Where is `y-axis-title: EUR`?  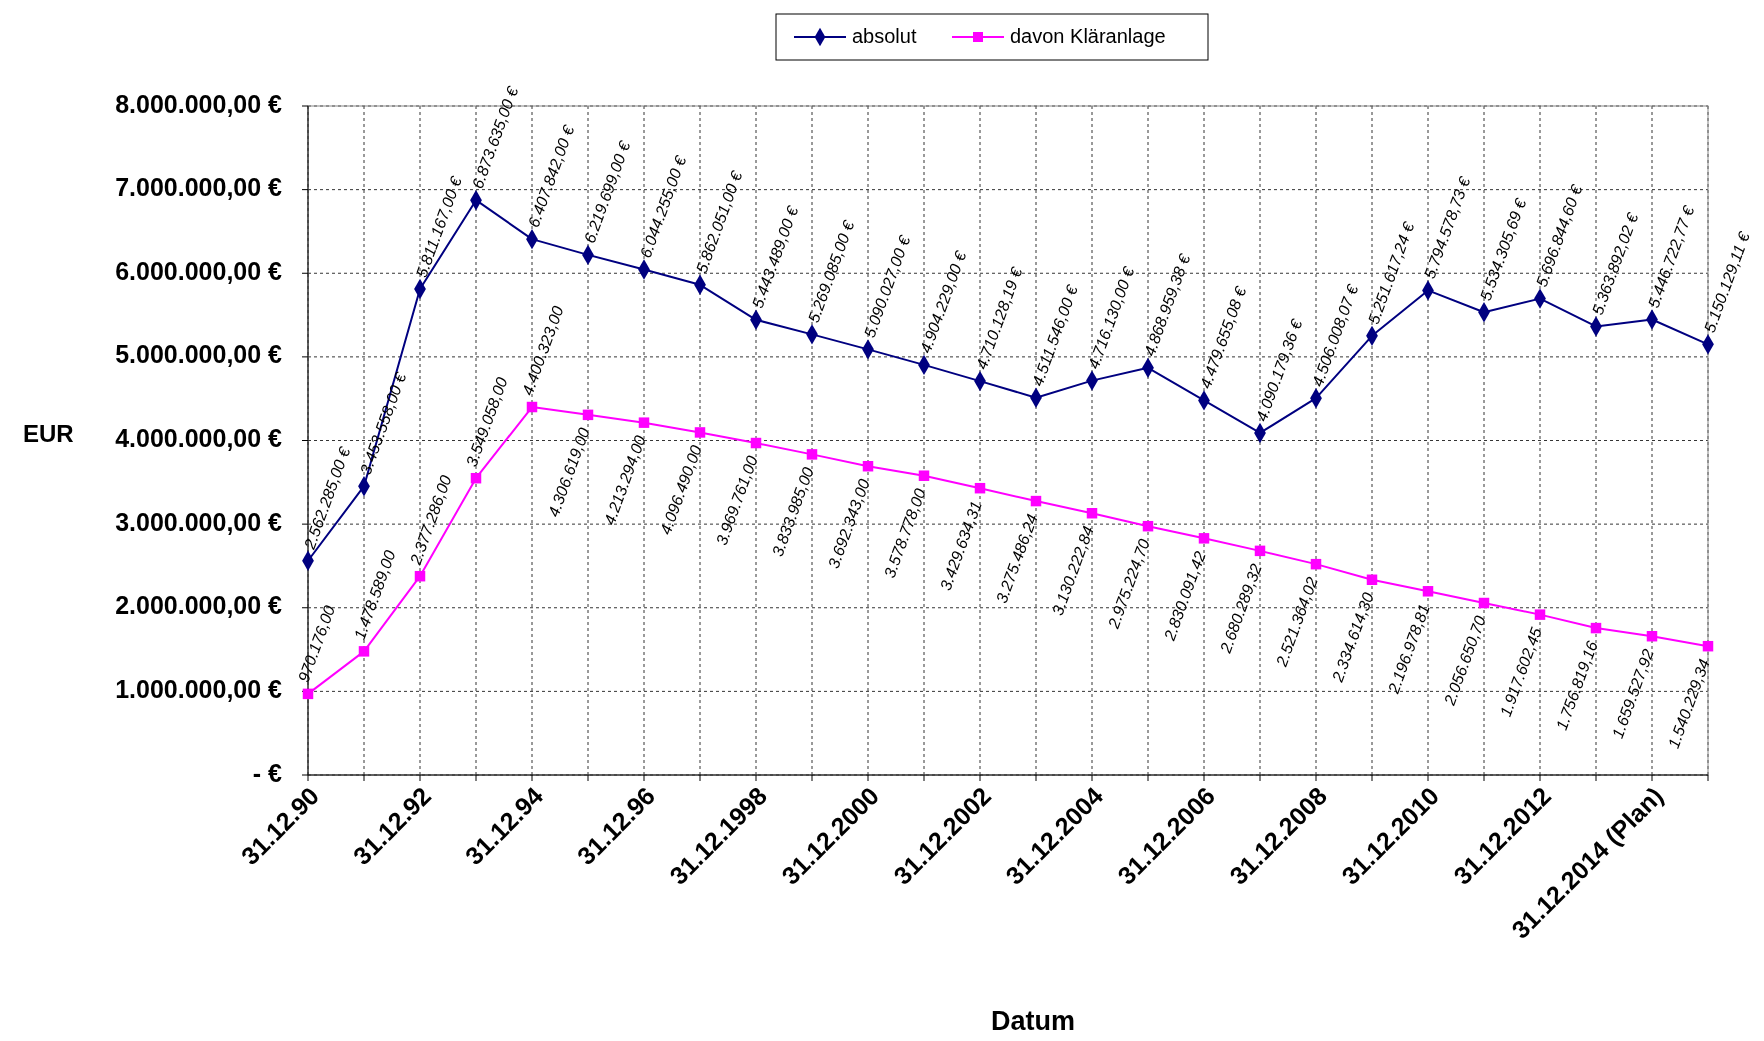 y-axis-title: EUR is located at coordinates (48, 434).